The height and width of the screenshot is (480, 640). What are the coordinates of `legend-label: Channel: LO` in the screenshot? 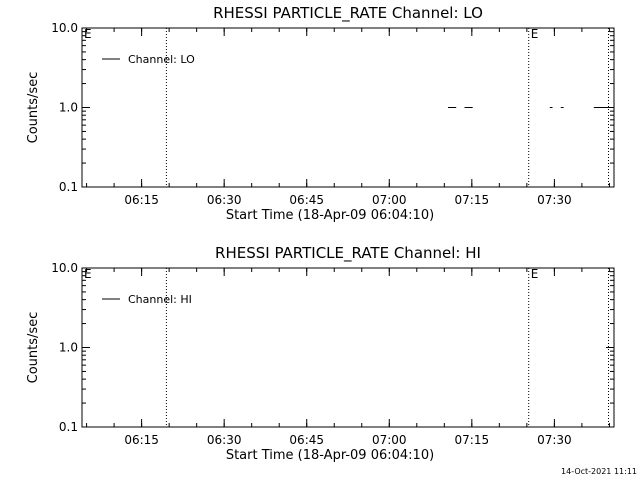 It's located at (161, 59).